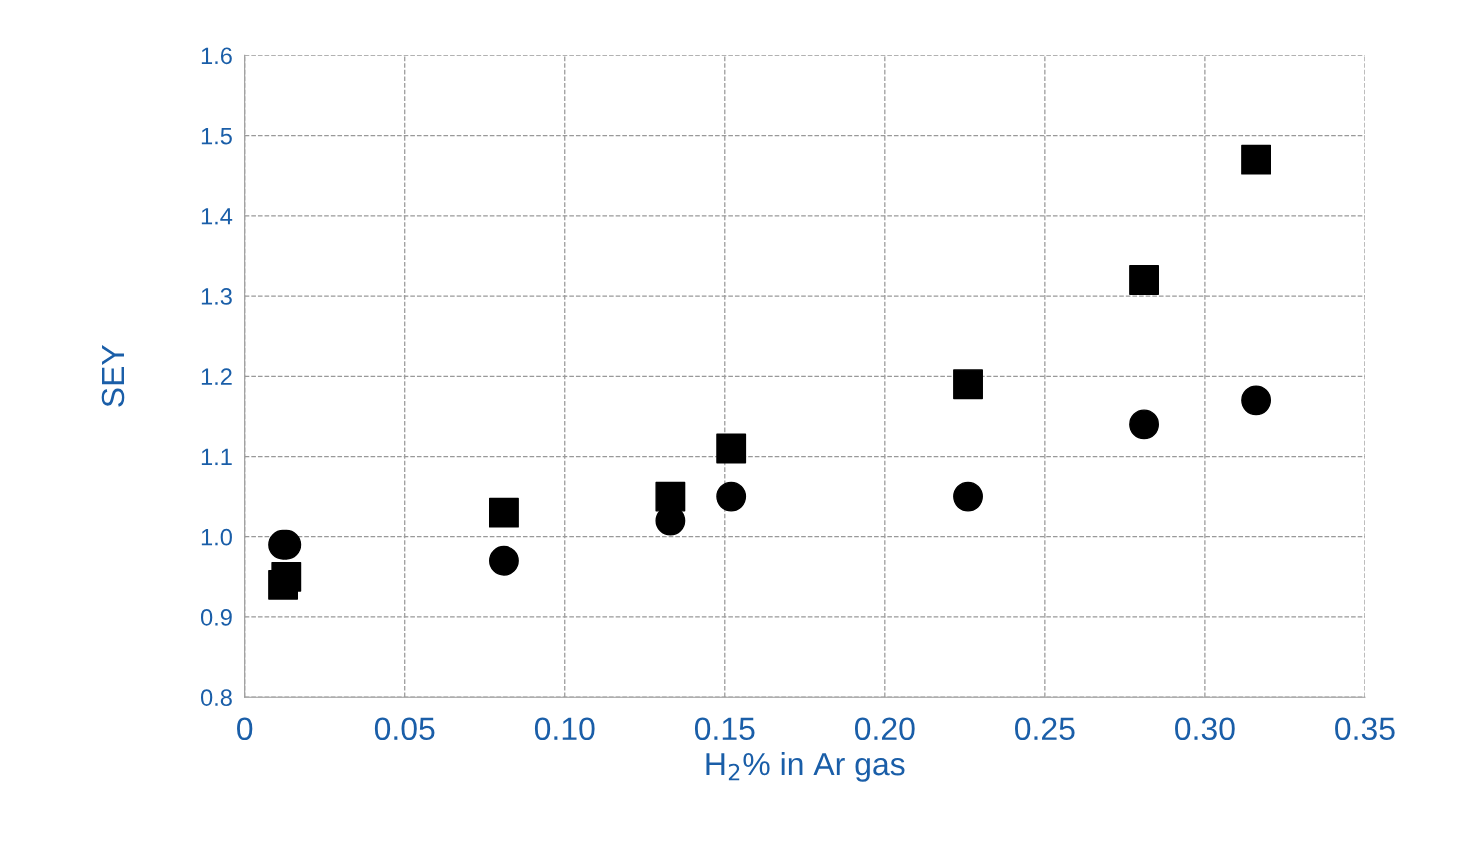 The width and height of the screenshot is (1474, 865). Describe the element at coordinates (724, 729) in the screenshot. I see `x-tick-label: 0.15` at that location.